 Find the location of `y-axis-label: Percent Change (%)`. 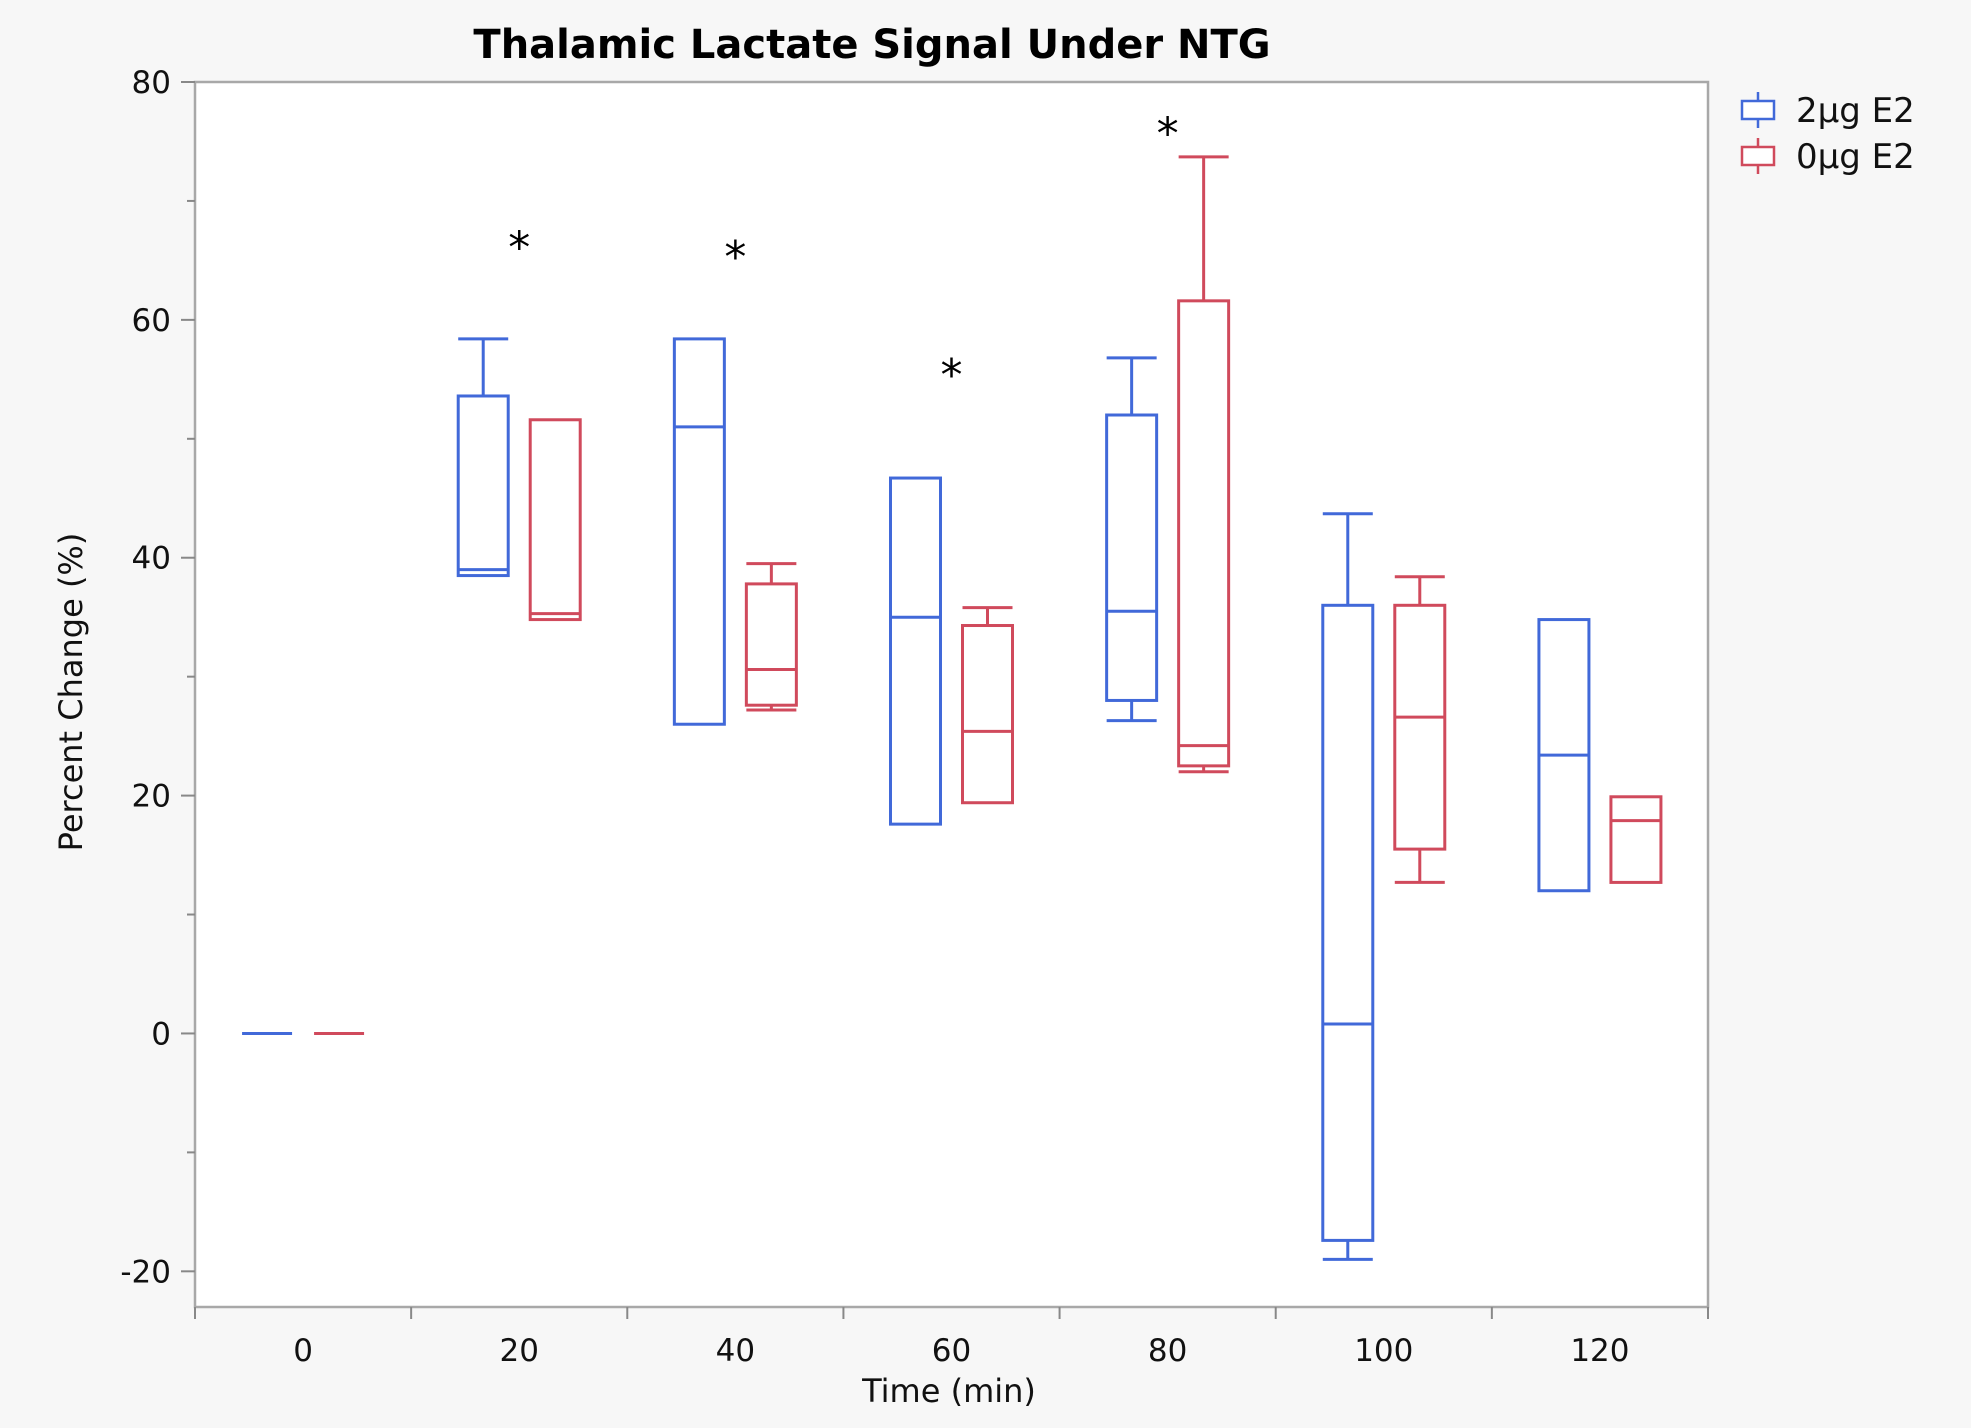

y-axis-label: Percent Change (%) is located at coordinates (71, 692).